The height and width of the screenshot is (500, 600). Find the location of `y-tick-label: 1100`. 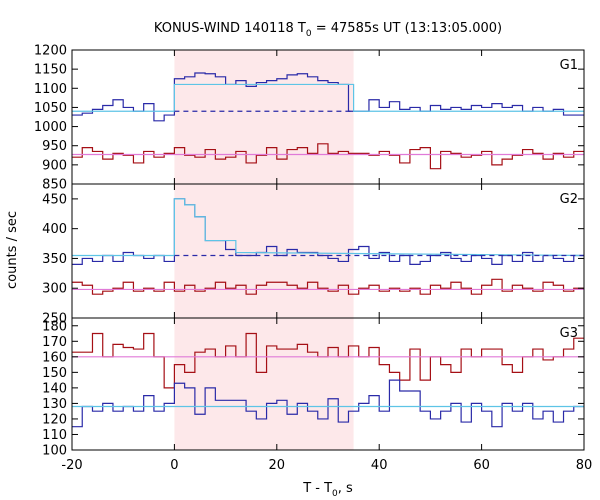

y-tick-label: 1100 is located at coordinates (50, 89).